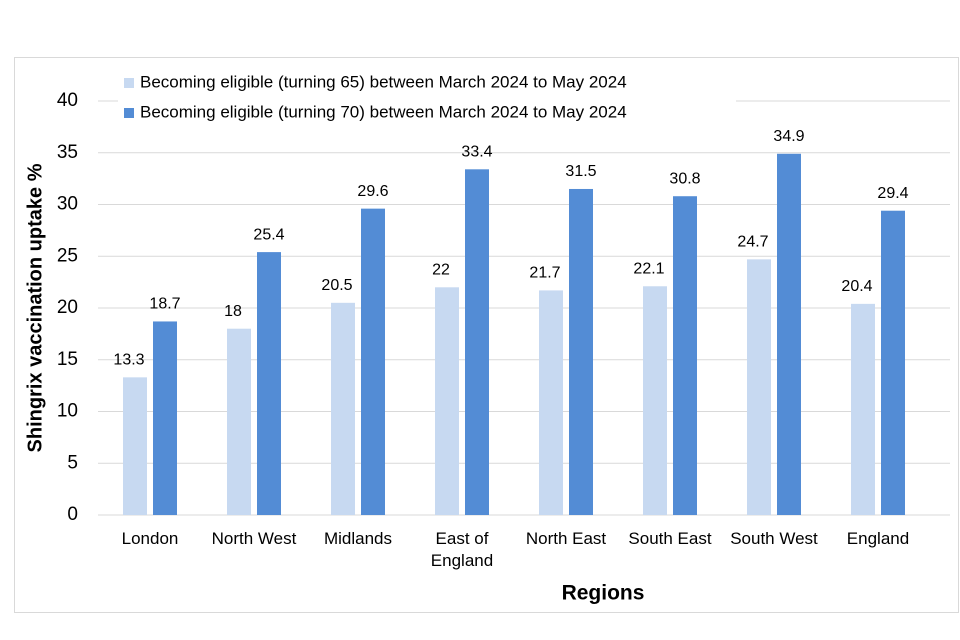 Image resolution: width=960 pixels, height=640 pixels. What do you see at coordinates (67, 255) in the screenshot?
I see `y-tick-label: 25` at bounding box center [67, 255].